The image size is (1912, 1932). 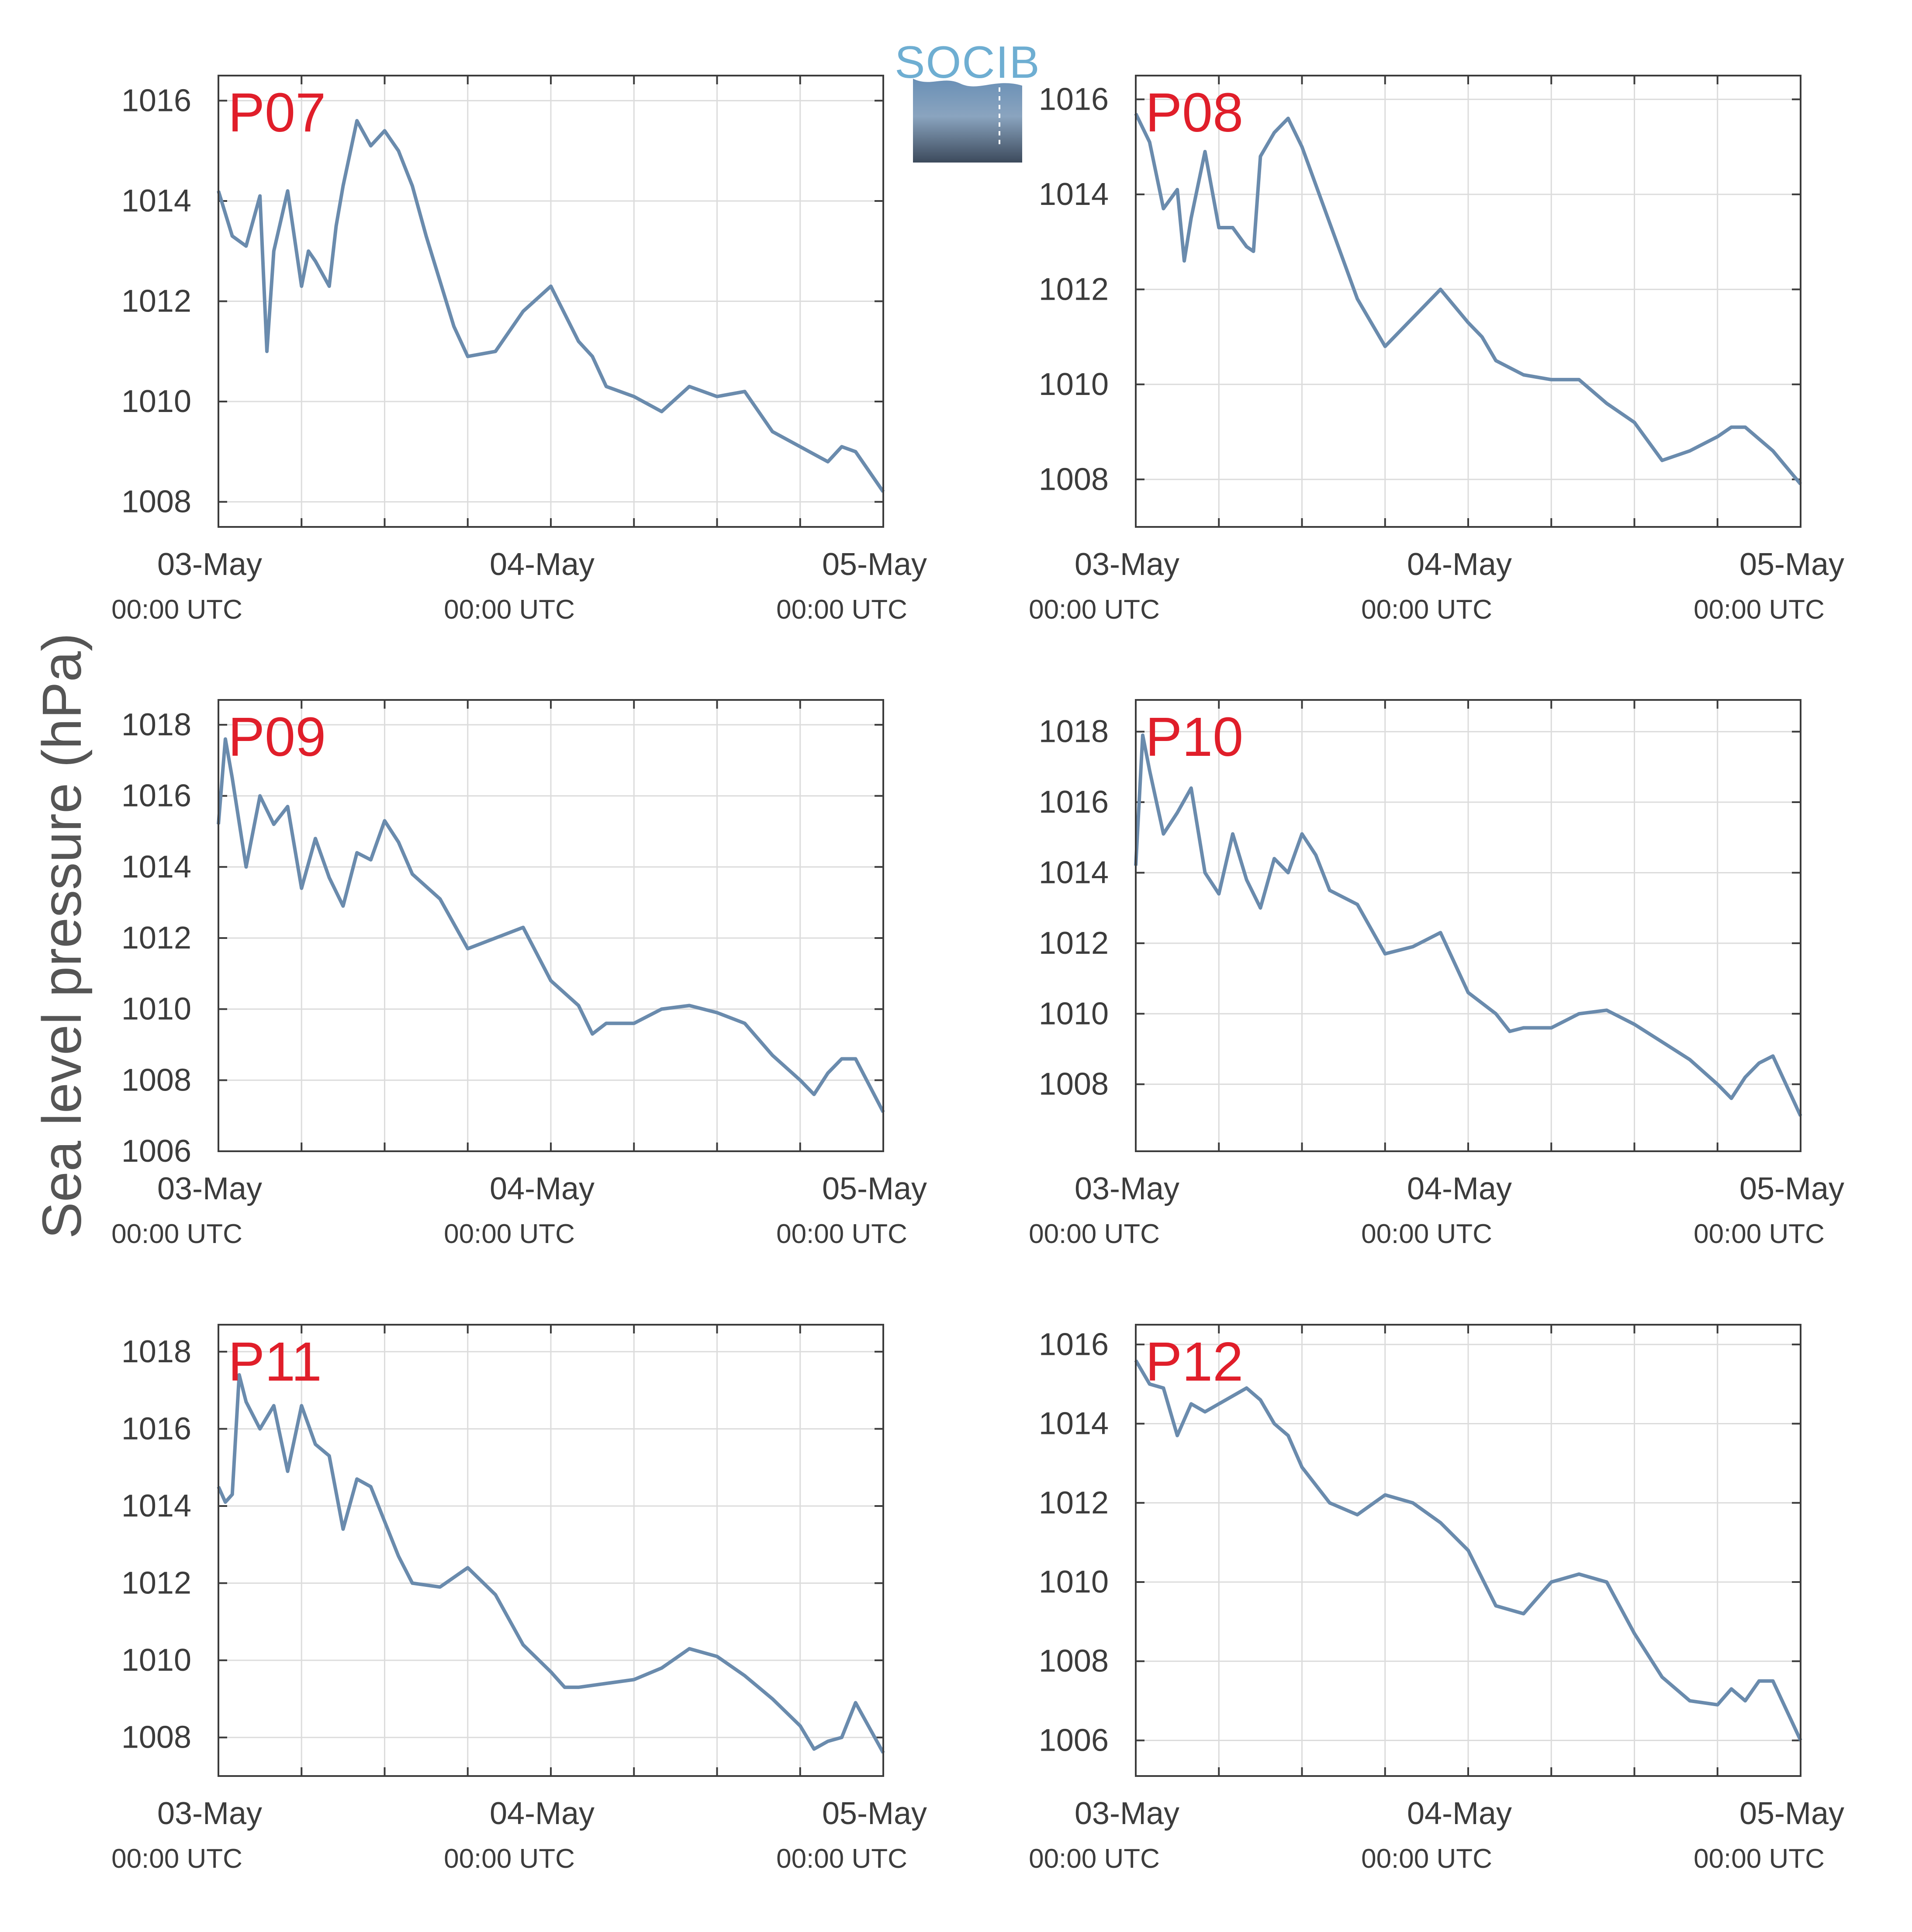 What do you see at coordinates (275, 1361) in the screenshot?
I see `panel-label: P11` at bounding box center [275, 1361].